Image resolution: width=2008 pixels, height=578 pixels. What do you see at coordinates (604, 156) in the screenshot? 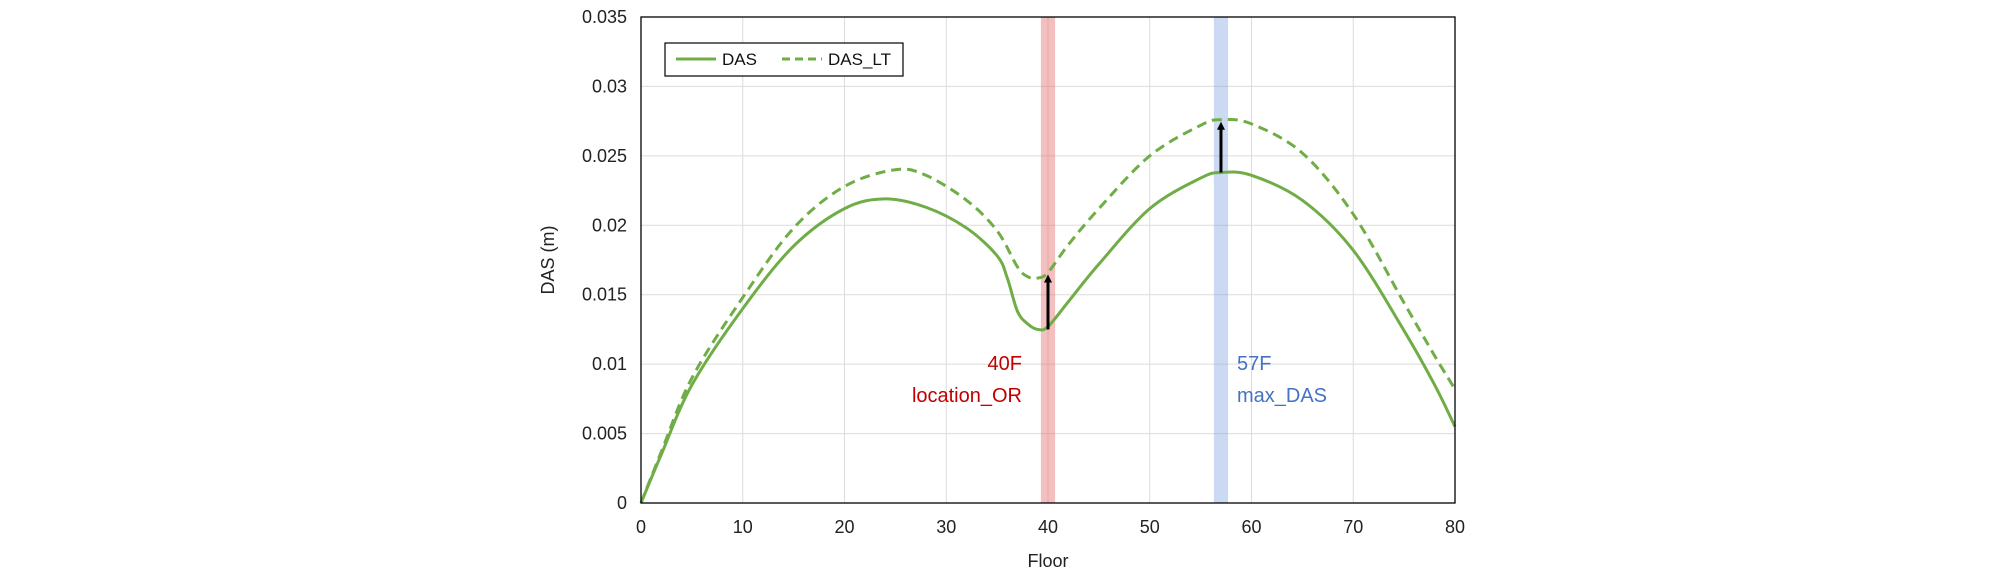
I see `y-tick-label: 0.025` at bounding box center [604, 156].